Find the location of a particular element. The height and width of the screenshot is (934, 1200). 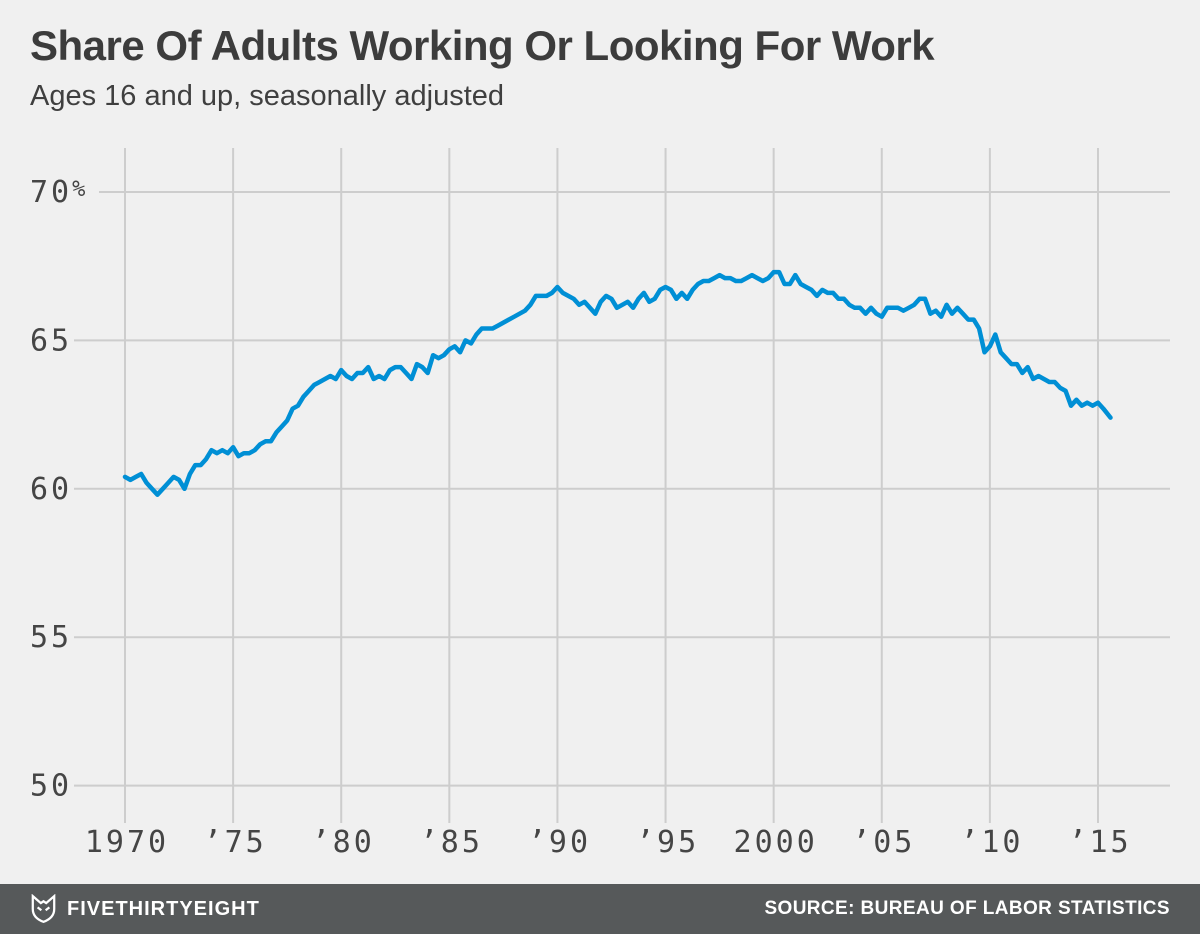

y-tick-label: 55 is located at coordinates (51, 637).